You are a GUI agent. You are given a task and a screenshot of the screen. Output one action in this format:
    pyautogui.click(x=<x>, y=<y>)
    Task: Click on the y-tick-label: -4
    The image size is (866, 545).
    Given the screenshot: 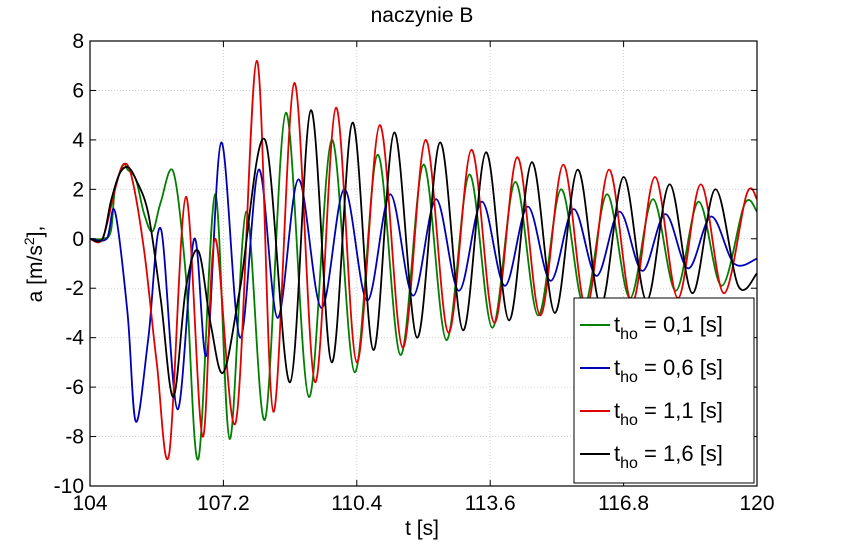 What is the action you would take?
    pyautogui.click(x=74, y=338)
    